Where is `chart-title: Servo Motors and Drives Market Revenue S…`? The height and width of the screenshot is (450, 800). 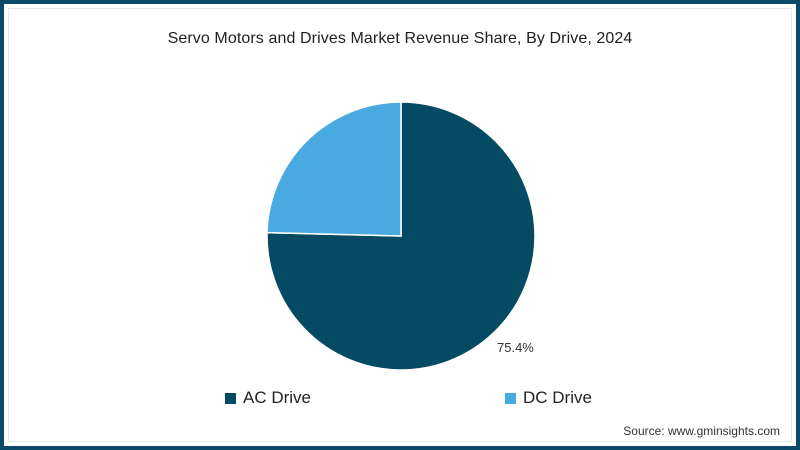
chart-title: Servo Motors and Drives Market Revenue S… is located at coordinates (400, 38).